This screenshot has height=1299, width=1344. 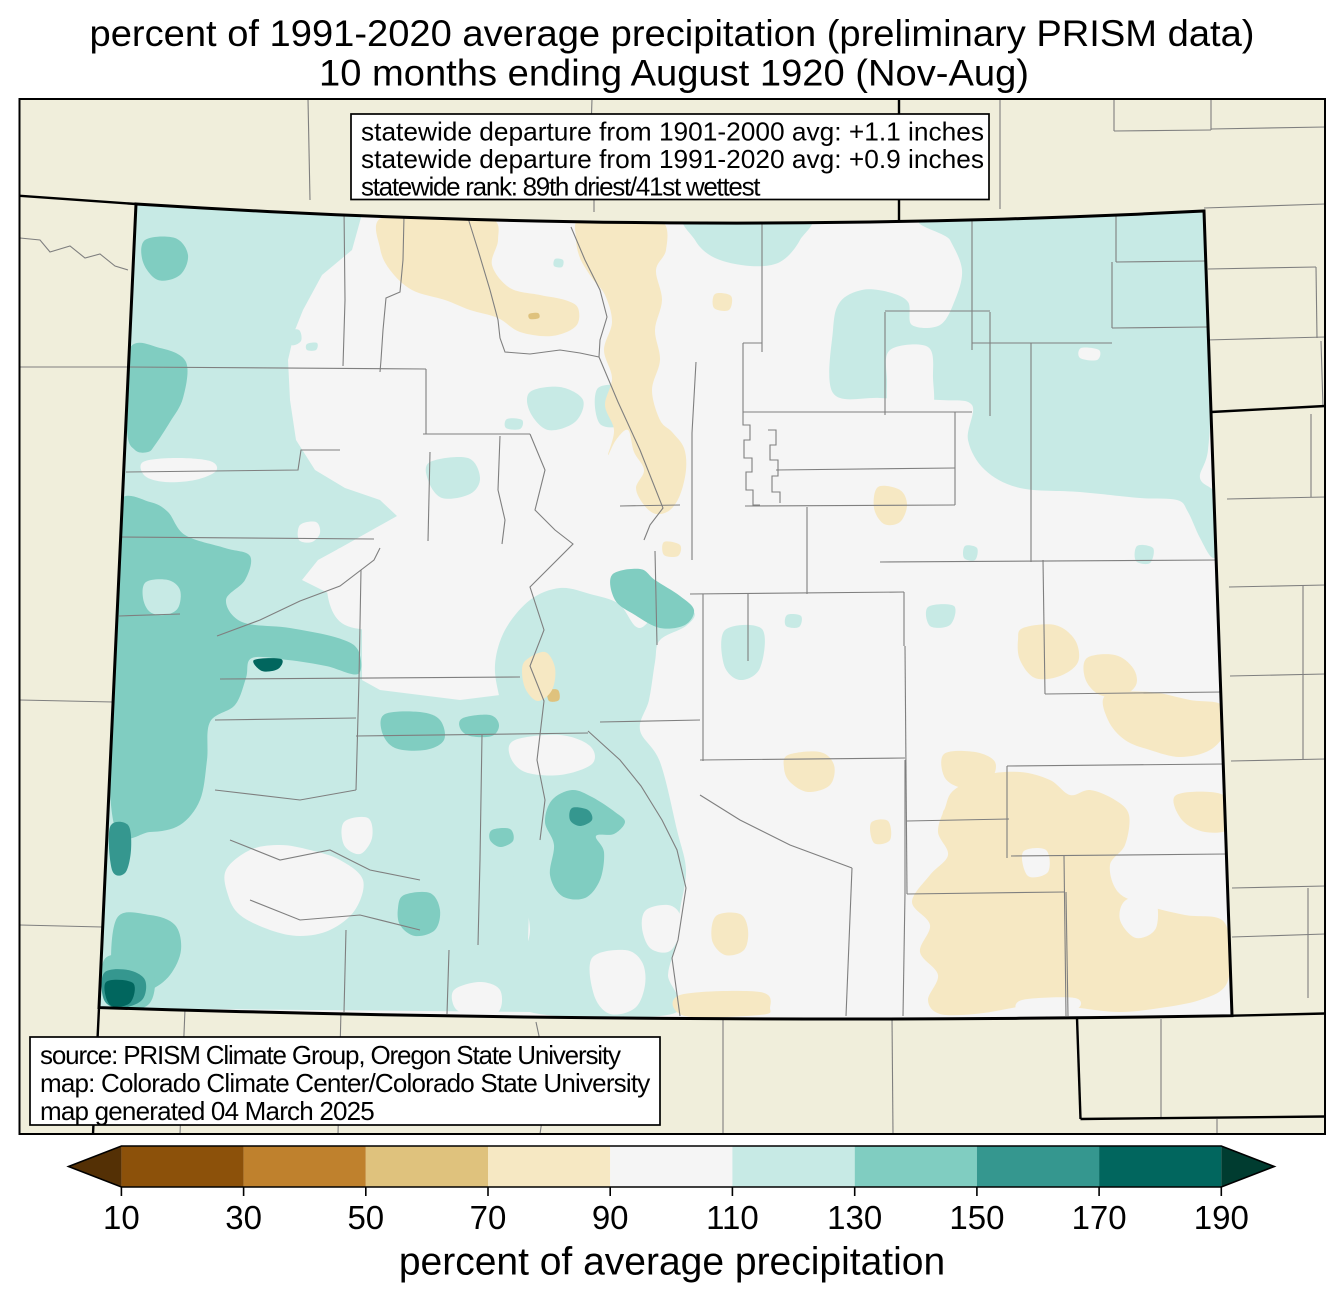 What do you see at coordinates (488, 1217) in the screenshot?
I see `svg-text: 70` at bounding box center [488, 1217].